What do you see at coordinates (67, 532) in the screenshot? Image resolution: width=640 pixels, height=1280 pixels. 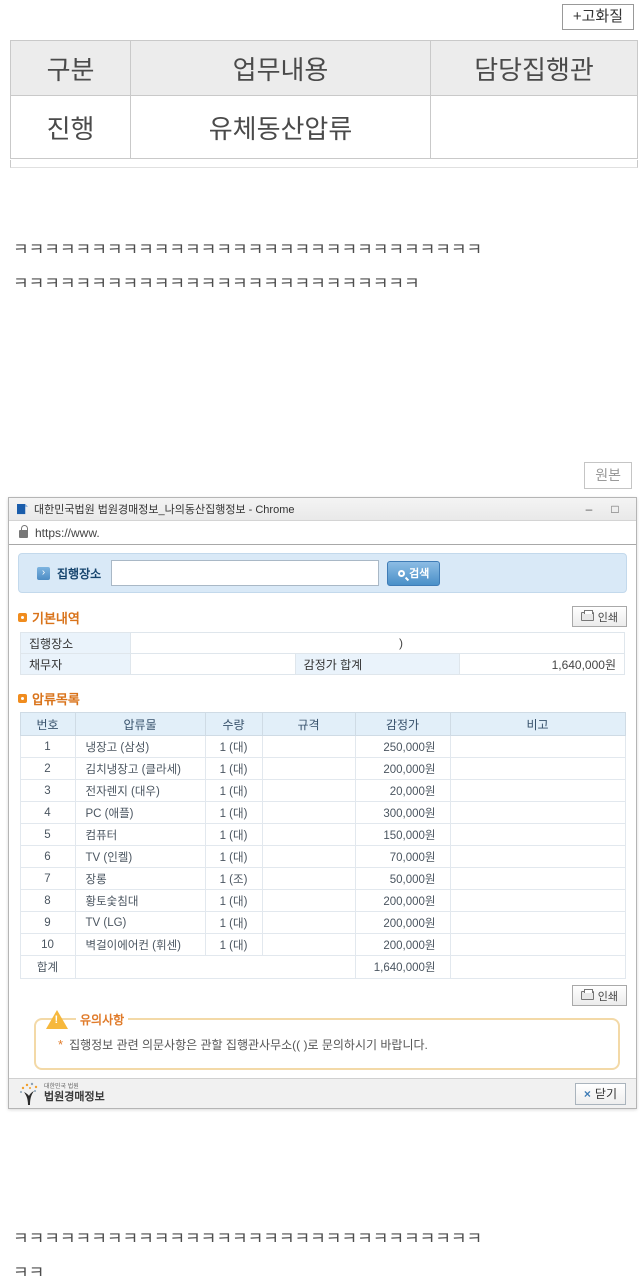 I see `url-text: https://www.` at bounding box center [67, 532].